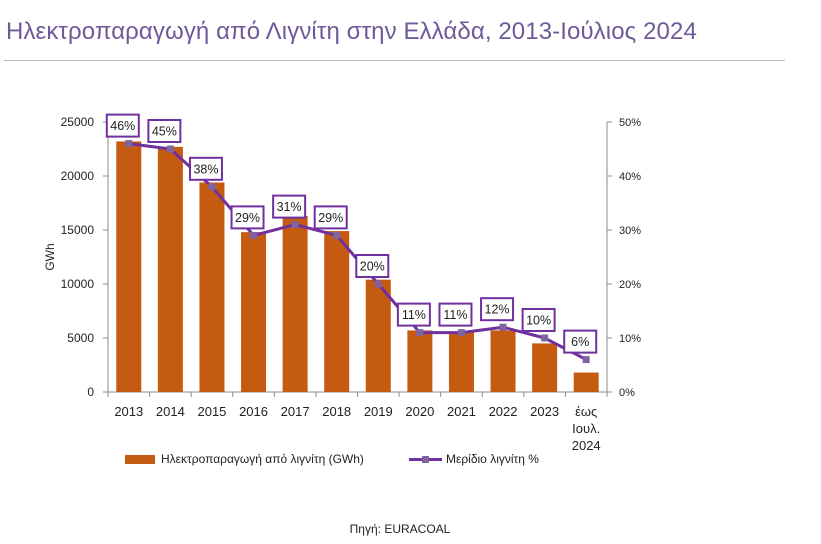  I want to click on data-label: 12%, so click(497, 310).